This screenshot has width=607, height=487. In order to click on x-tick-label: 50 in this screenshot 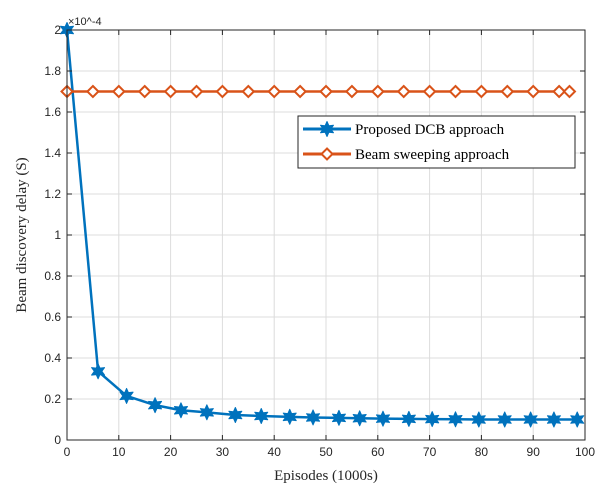, I will do `click(326, 452)`.